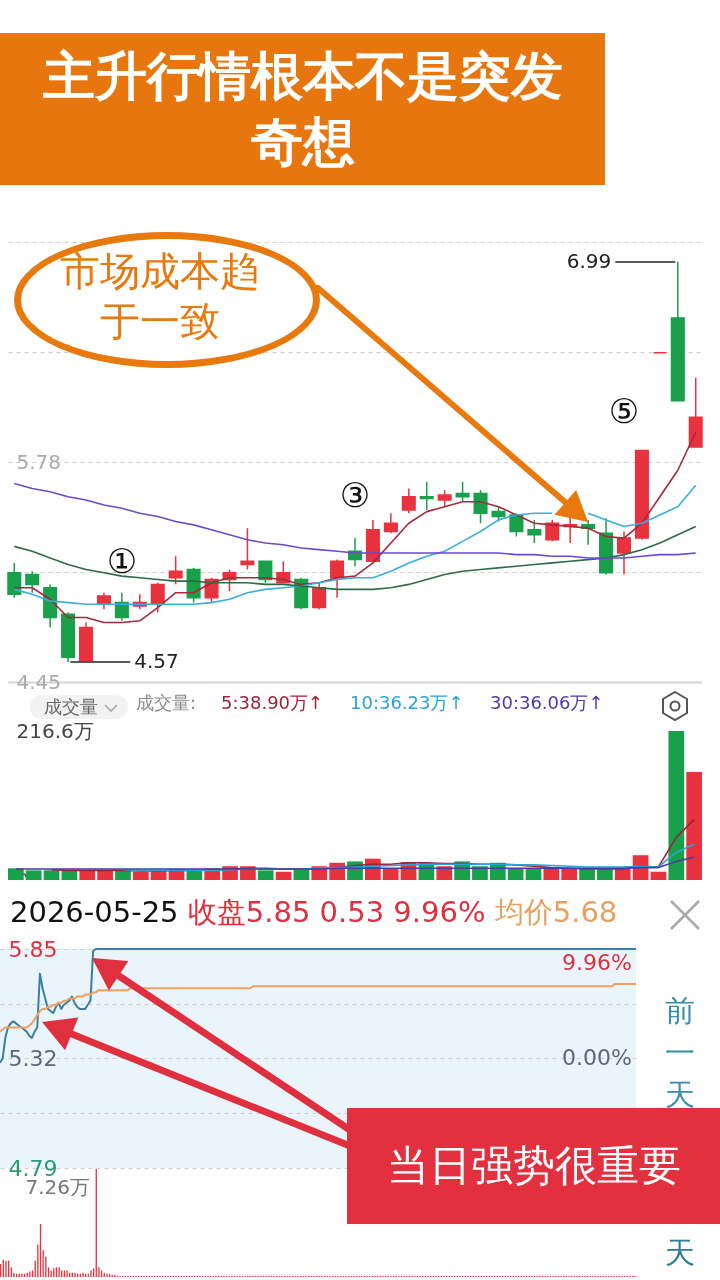 The image size is (720, 1280). Describe the element at coordinates (39, 681) in the screenshot. I see `y-tick-label: 4.45` at that location.